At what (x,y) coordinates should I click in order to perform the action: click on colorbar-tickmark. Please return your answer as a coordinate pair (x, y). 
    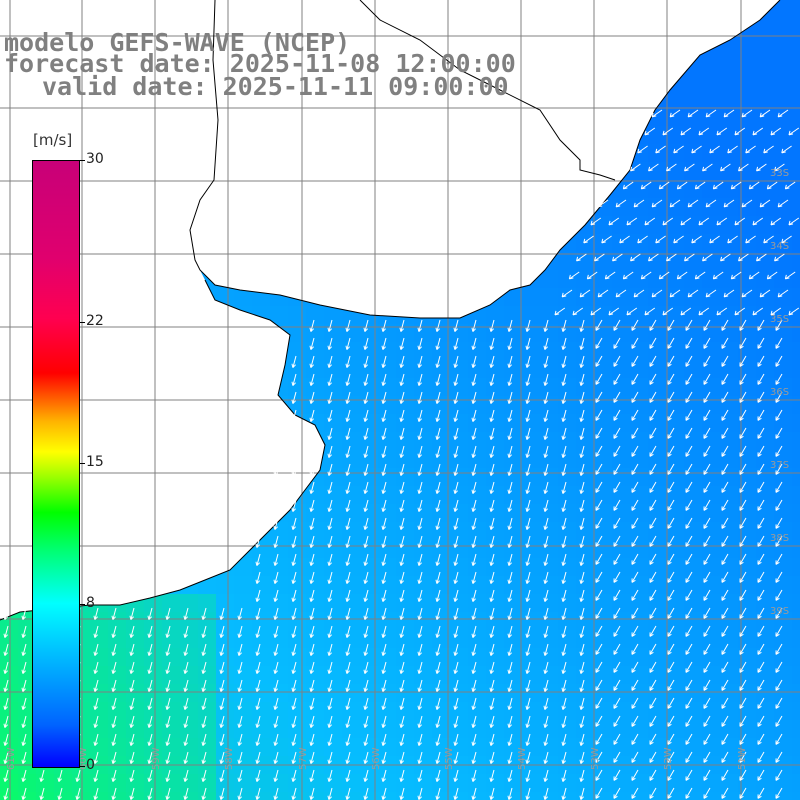
    Looking at the image, I should click on (82, 160).